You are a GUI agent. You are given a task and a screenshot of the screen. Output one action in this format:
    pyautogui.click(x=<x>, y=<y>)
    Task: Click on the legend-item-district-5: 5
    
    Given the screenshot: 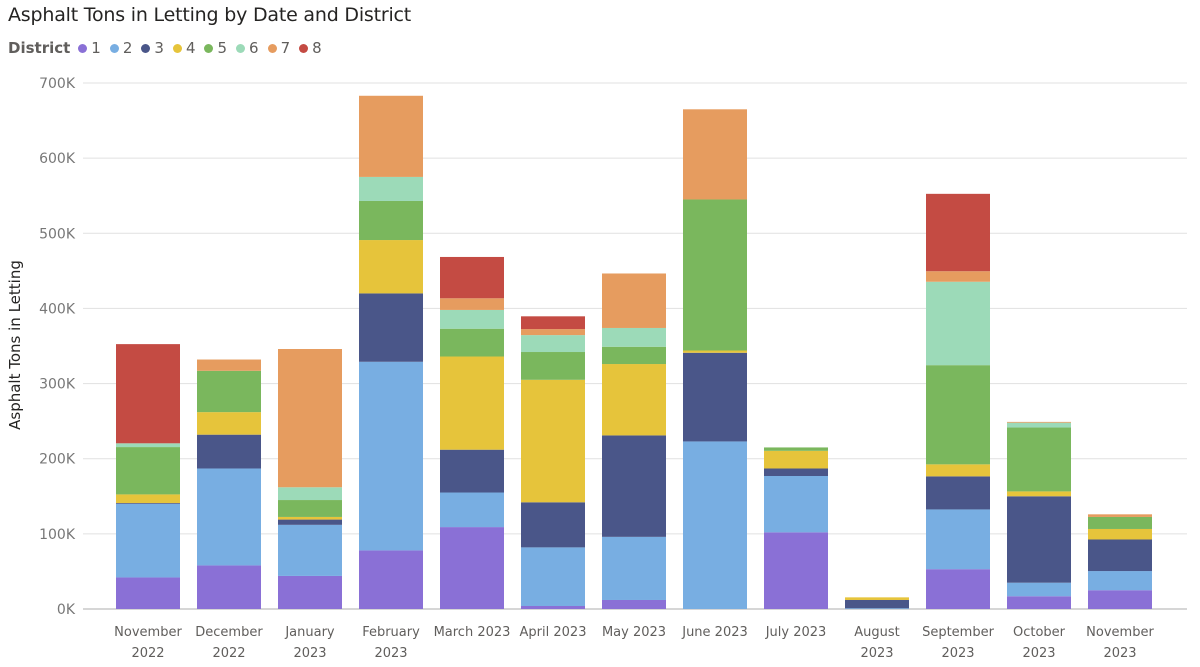 What is the action you would take?
    pyautogui.click(x=215, y=48)
    